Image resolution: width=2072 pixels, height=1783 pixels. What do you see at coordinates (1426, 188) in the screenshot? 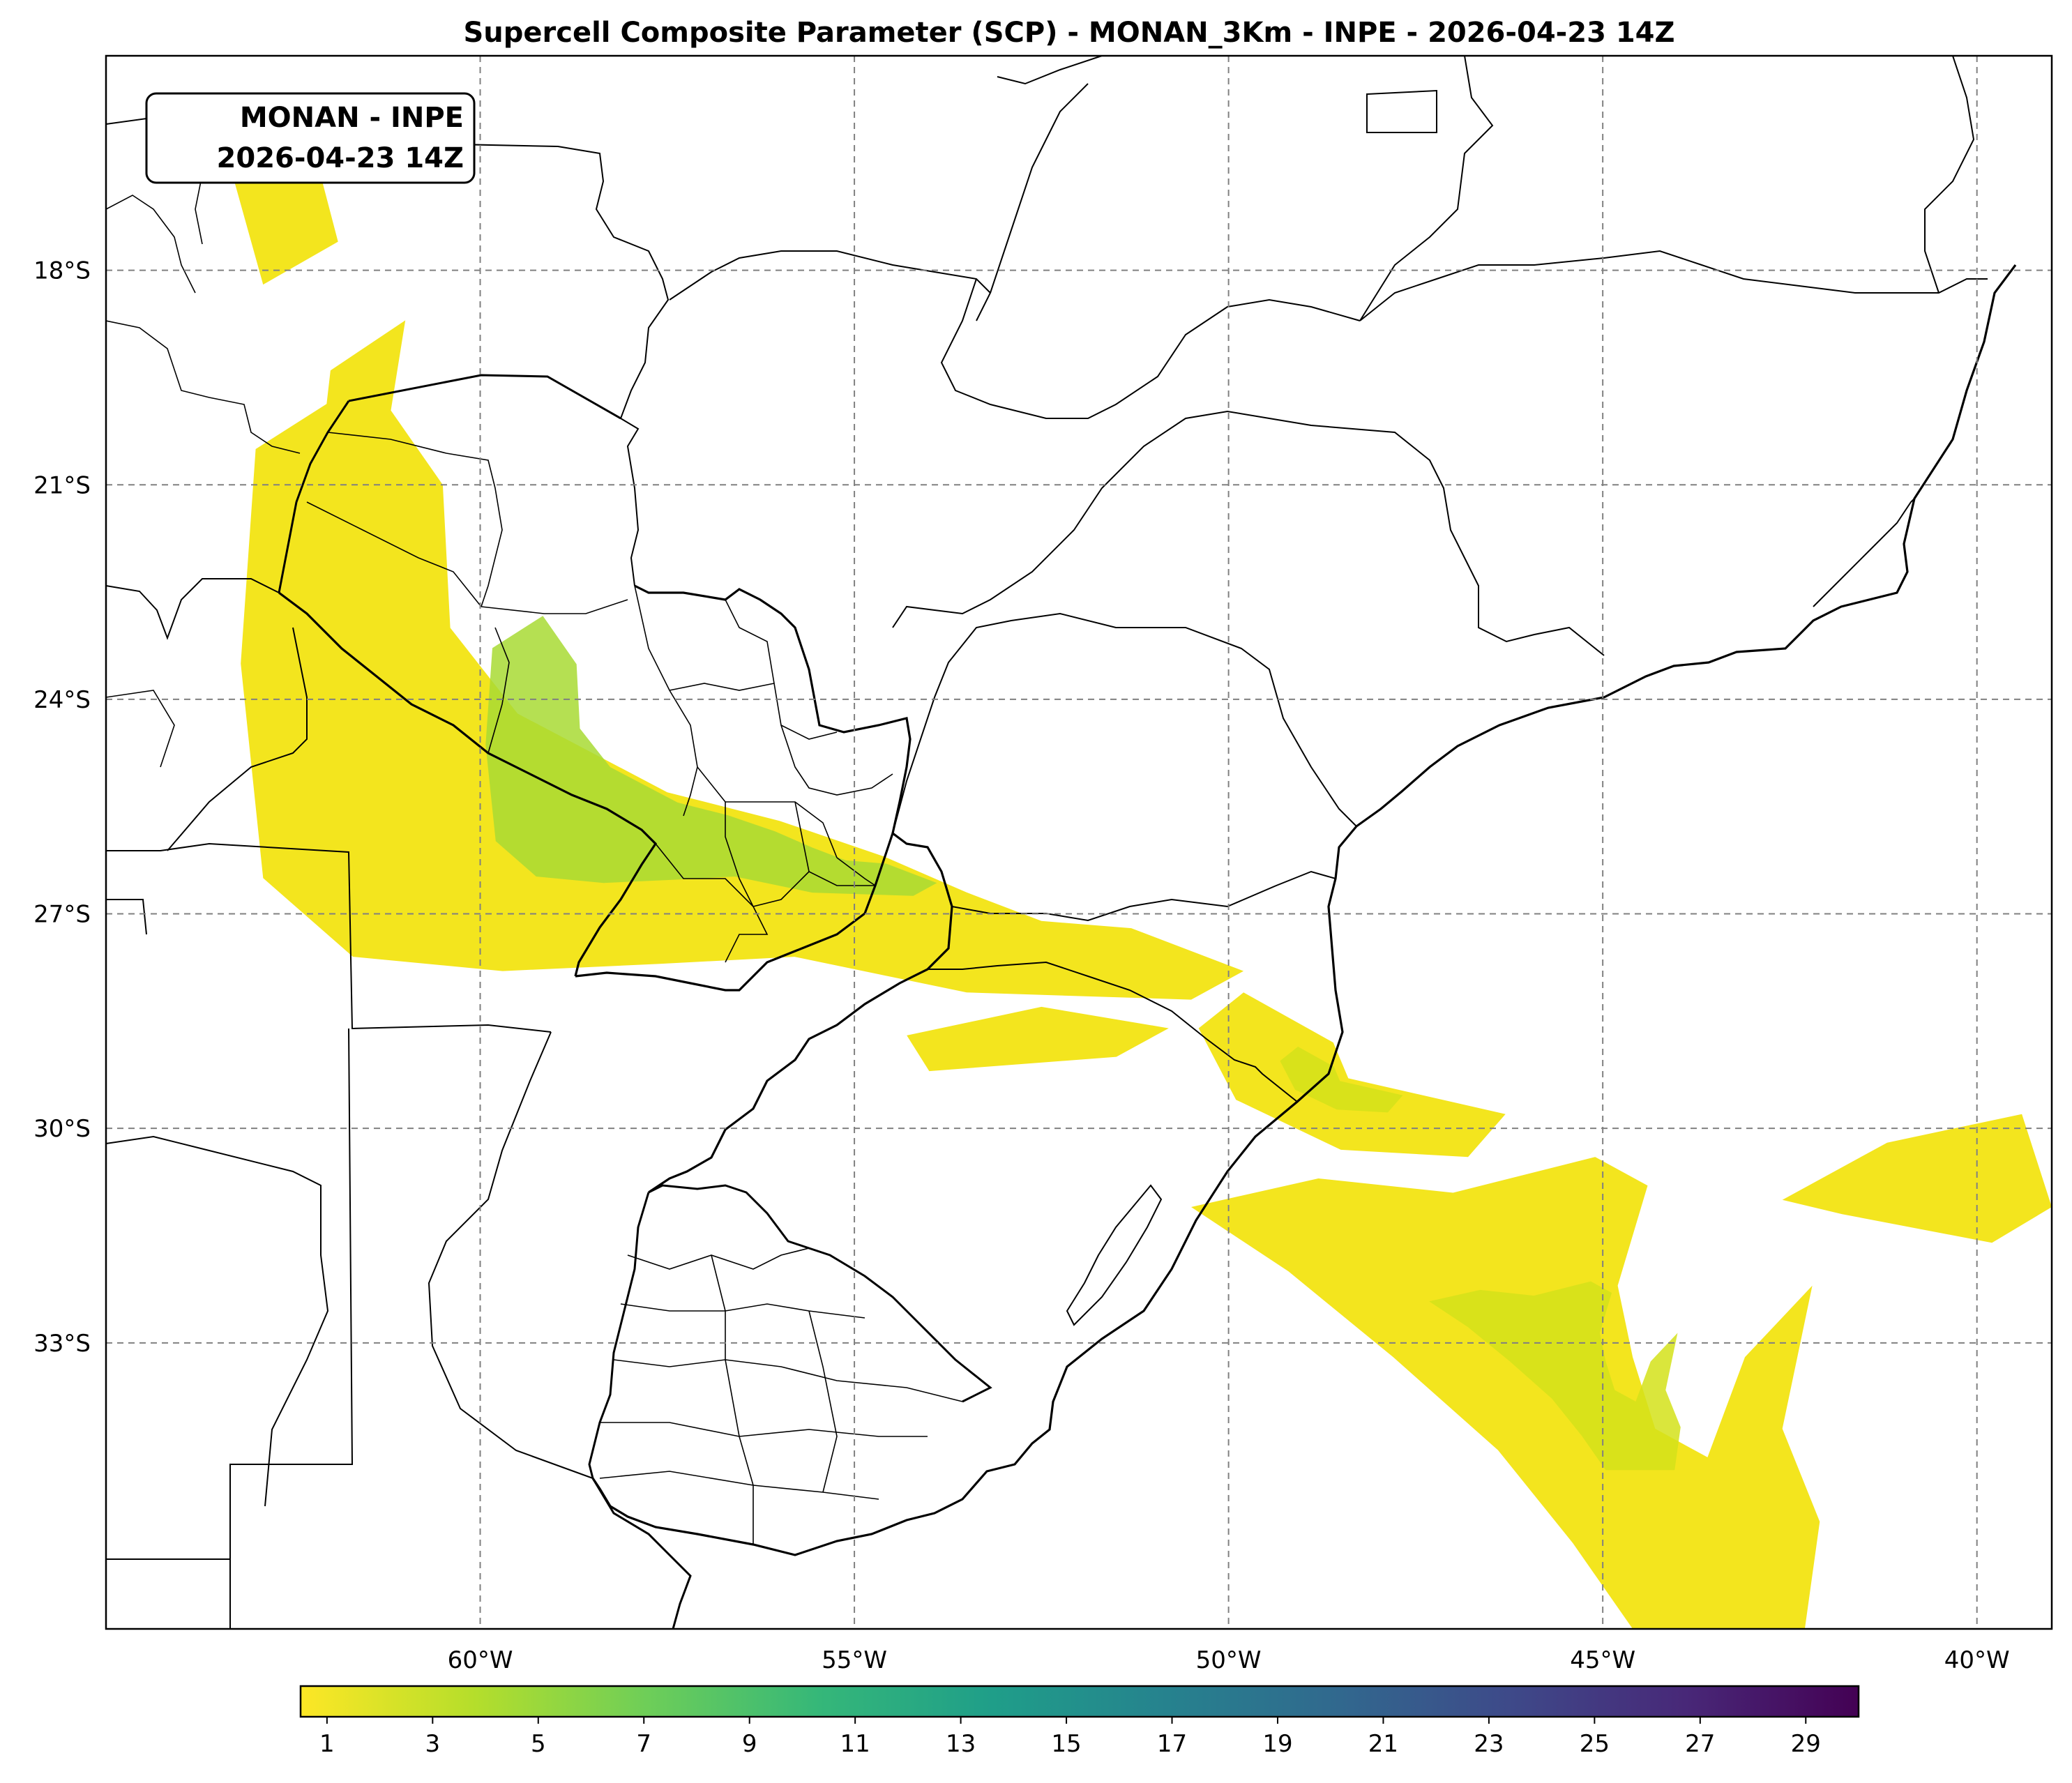
I see `state-border-go-ba` at bounding box center [1426, 188].